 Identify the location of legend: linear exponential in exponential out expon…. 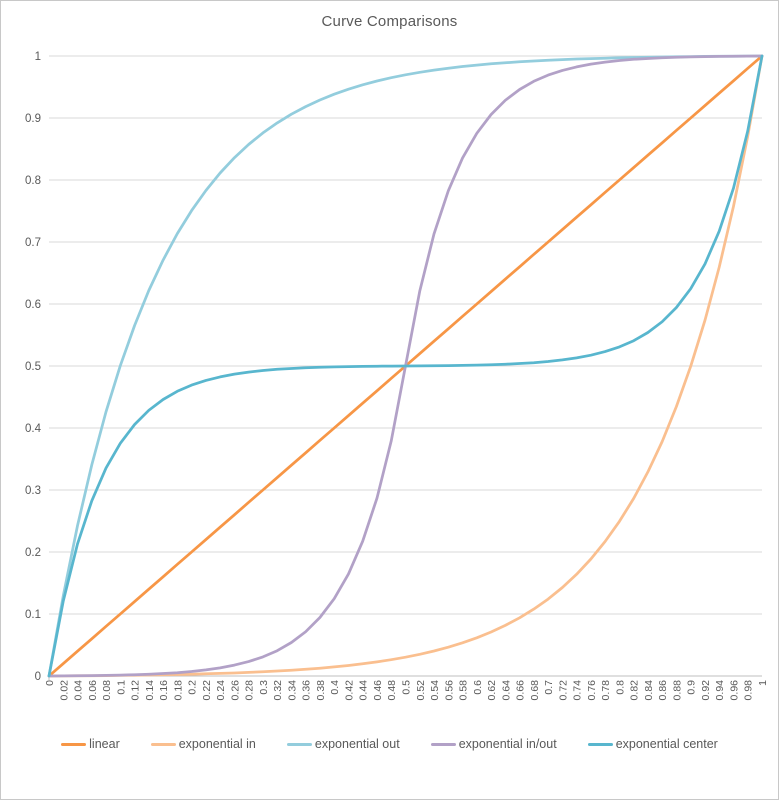
(389, 744).